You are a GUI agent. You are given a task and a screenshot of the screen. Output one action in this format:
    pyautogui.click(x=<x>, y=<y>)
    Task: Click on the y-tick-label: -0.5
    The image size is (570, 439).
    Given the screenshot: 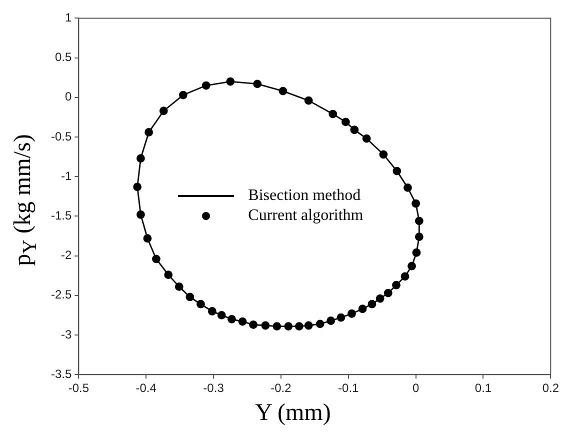 What is the action you would take?
    pyautogui.click(x=61, y=136)
    